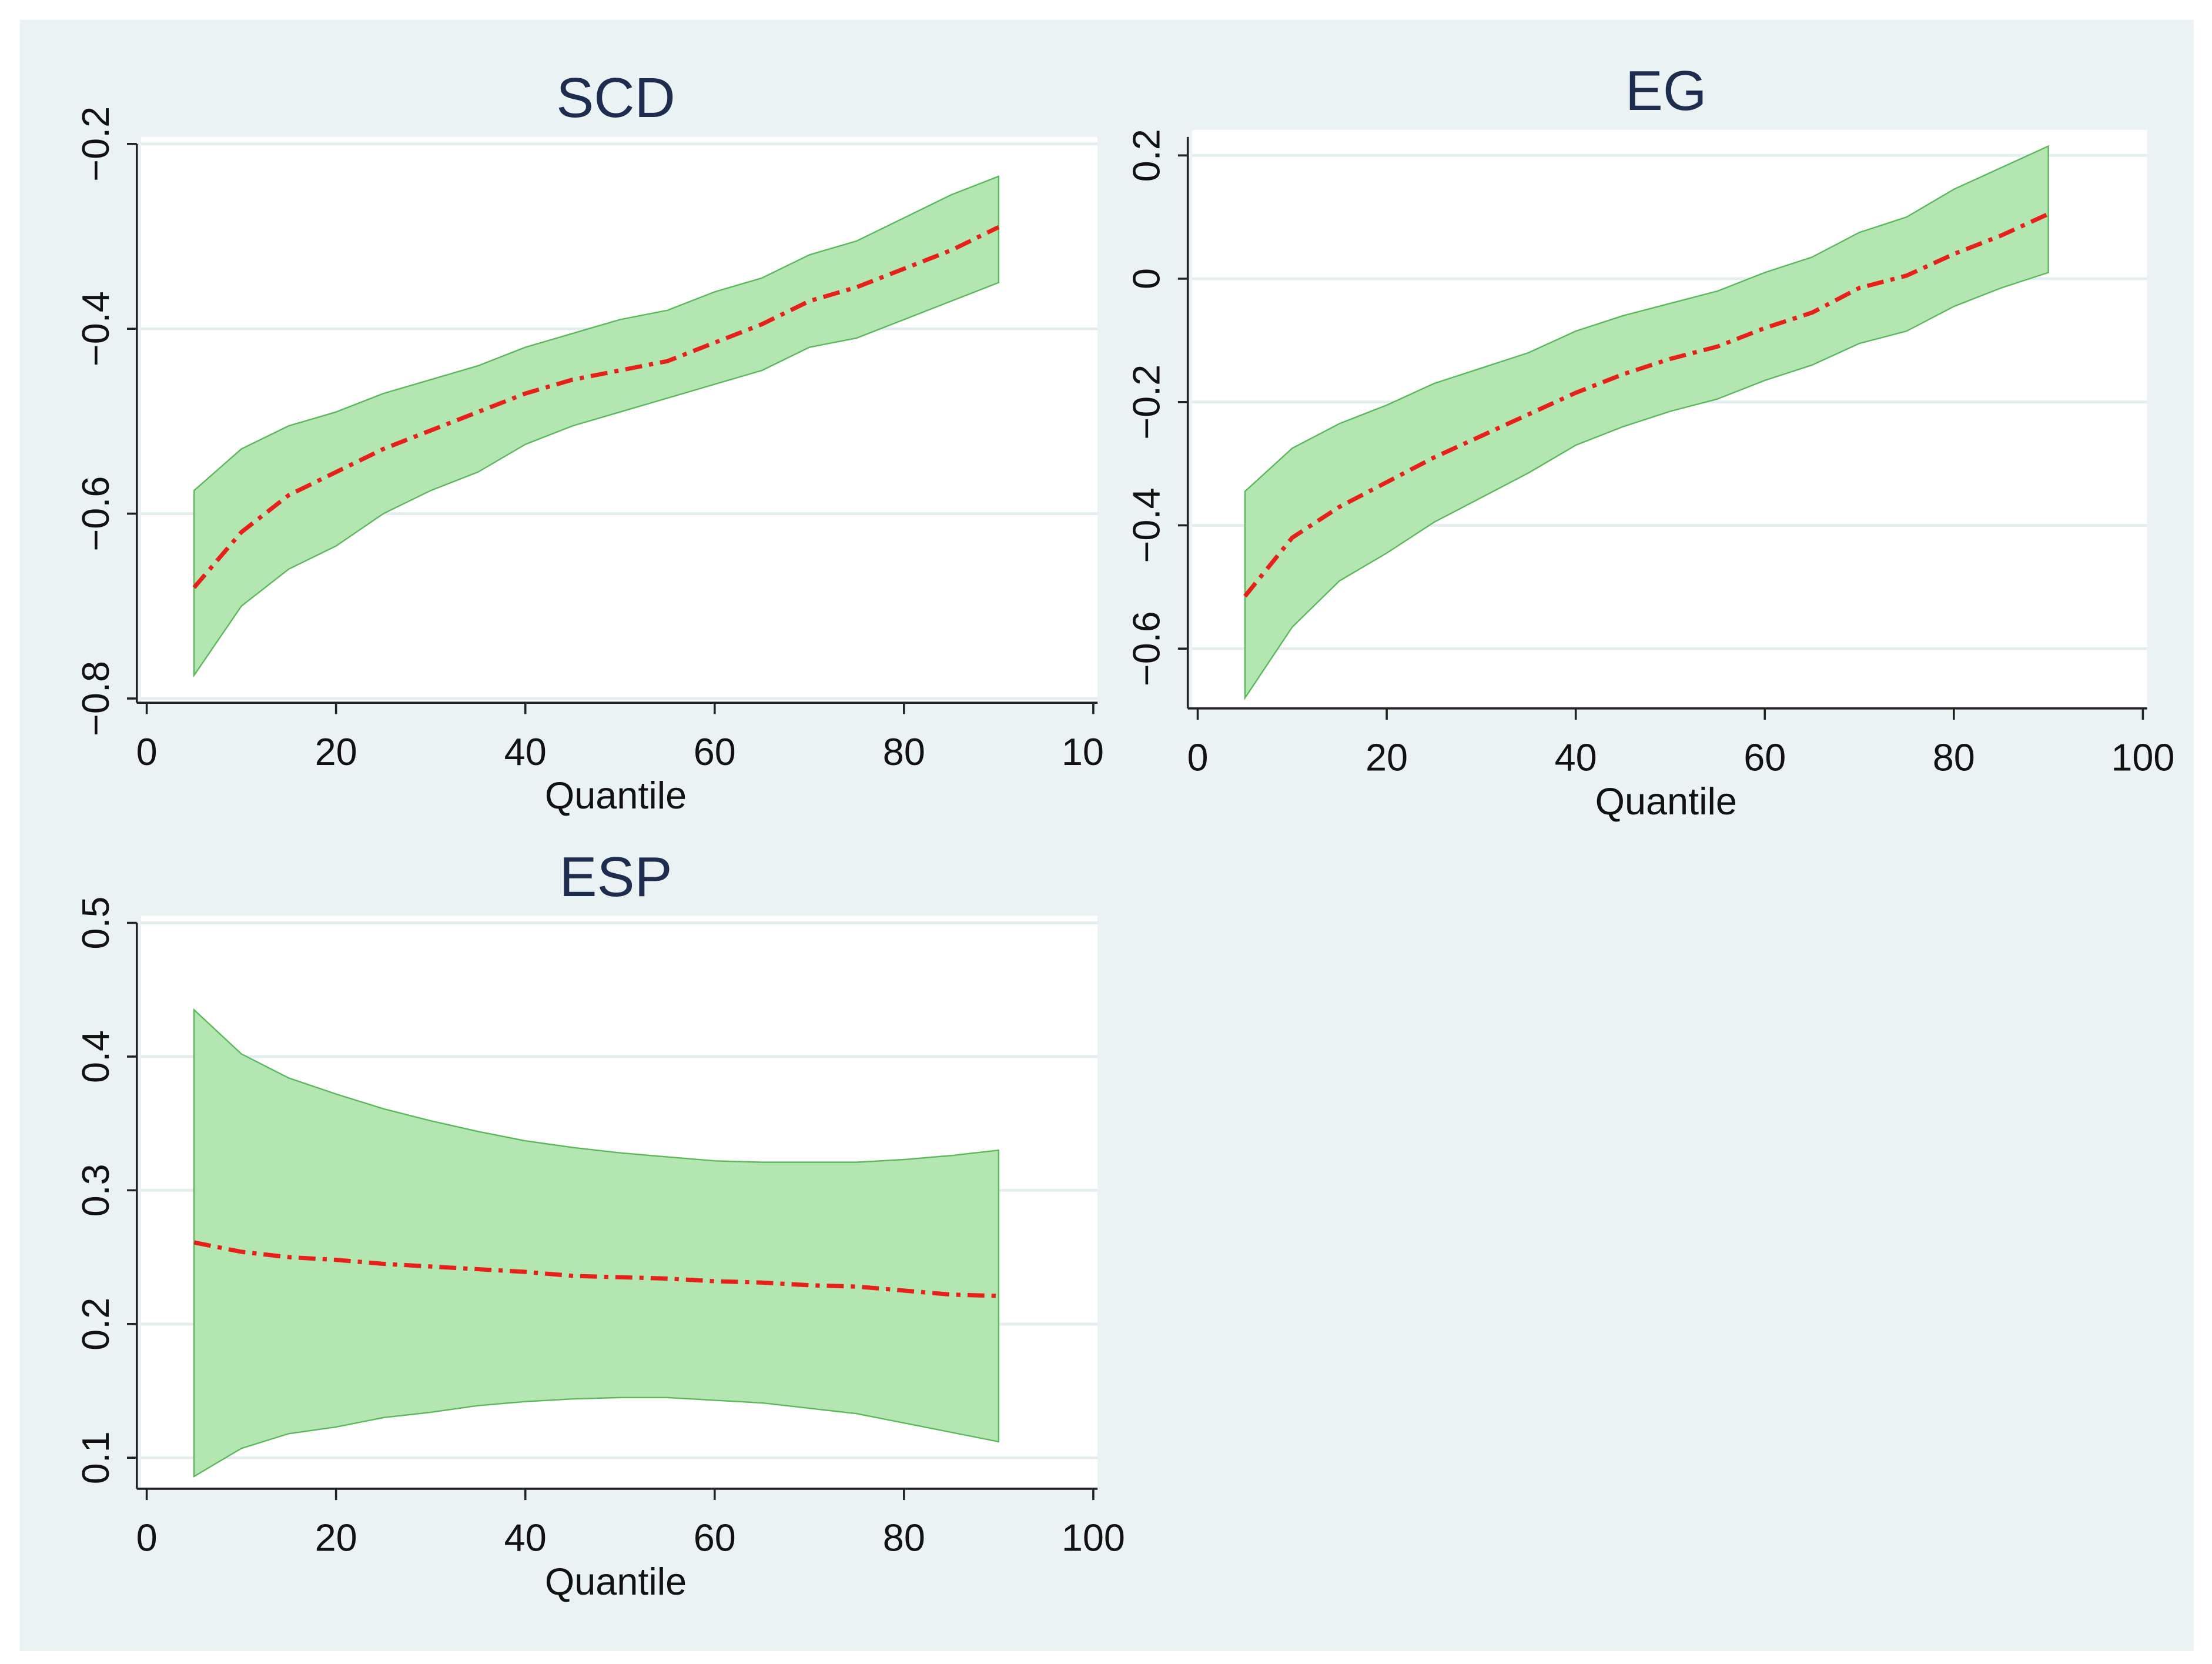 The image size is (2212, 1664). I want to click on chart-title: EG, so click(1666, 90).